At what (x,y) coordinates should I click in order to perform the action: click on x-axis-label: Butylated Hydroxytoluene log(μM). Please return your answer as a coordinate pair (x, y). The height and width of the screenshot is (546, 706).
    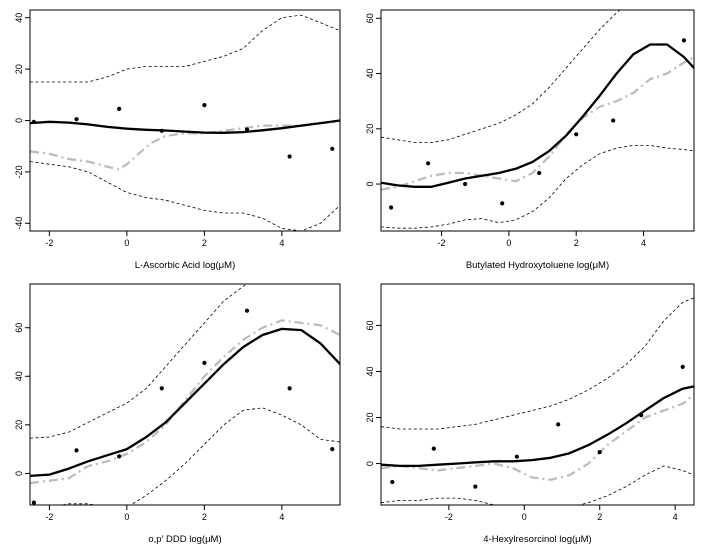
    Looking at the image, I should click on (537, 265).